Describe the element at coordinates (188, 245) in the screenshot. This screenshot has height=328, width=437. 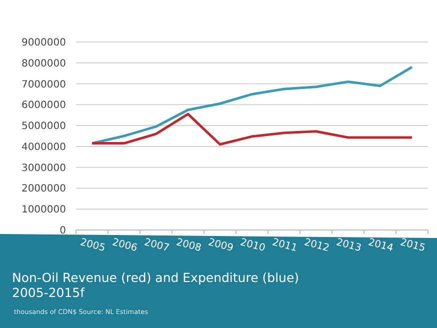
I see `x-tick-label: 2008` at that location.